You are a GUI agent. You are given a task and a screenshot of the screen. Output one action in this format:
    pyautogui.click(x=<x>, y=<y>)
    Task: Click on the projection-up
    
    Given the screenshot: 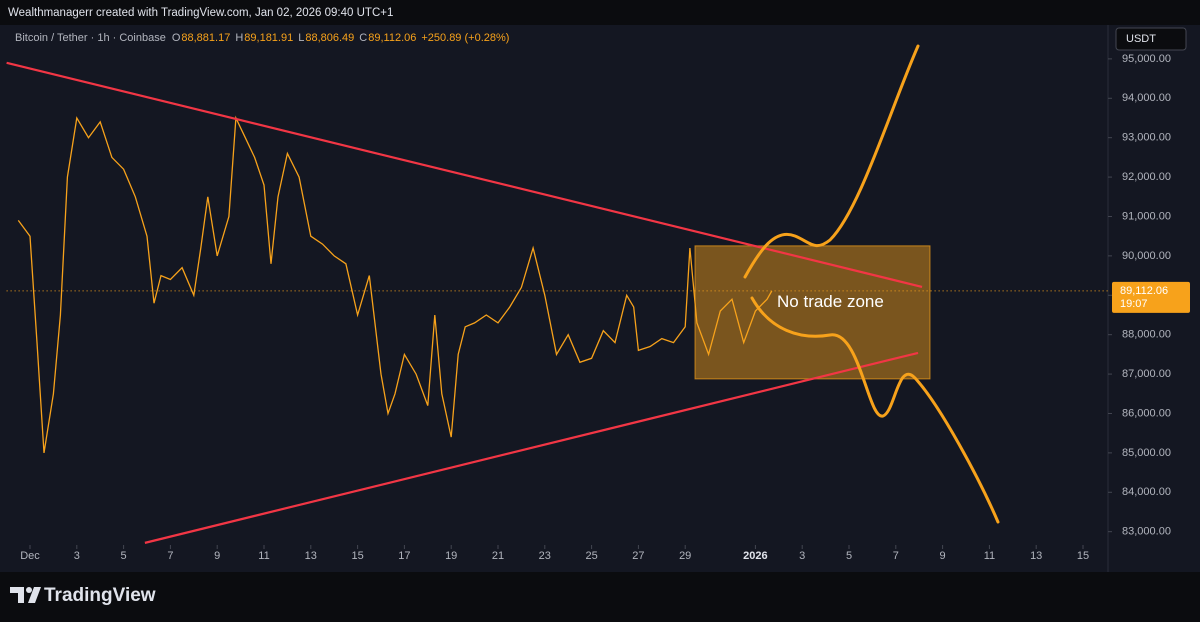 What is the action you would take?
    pyautogui.click(x=831, y=161)
    